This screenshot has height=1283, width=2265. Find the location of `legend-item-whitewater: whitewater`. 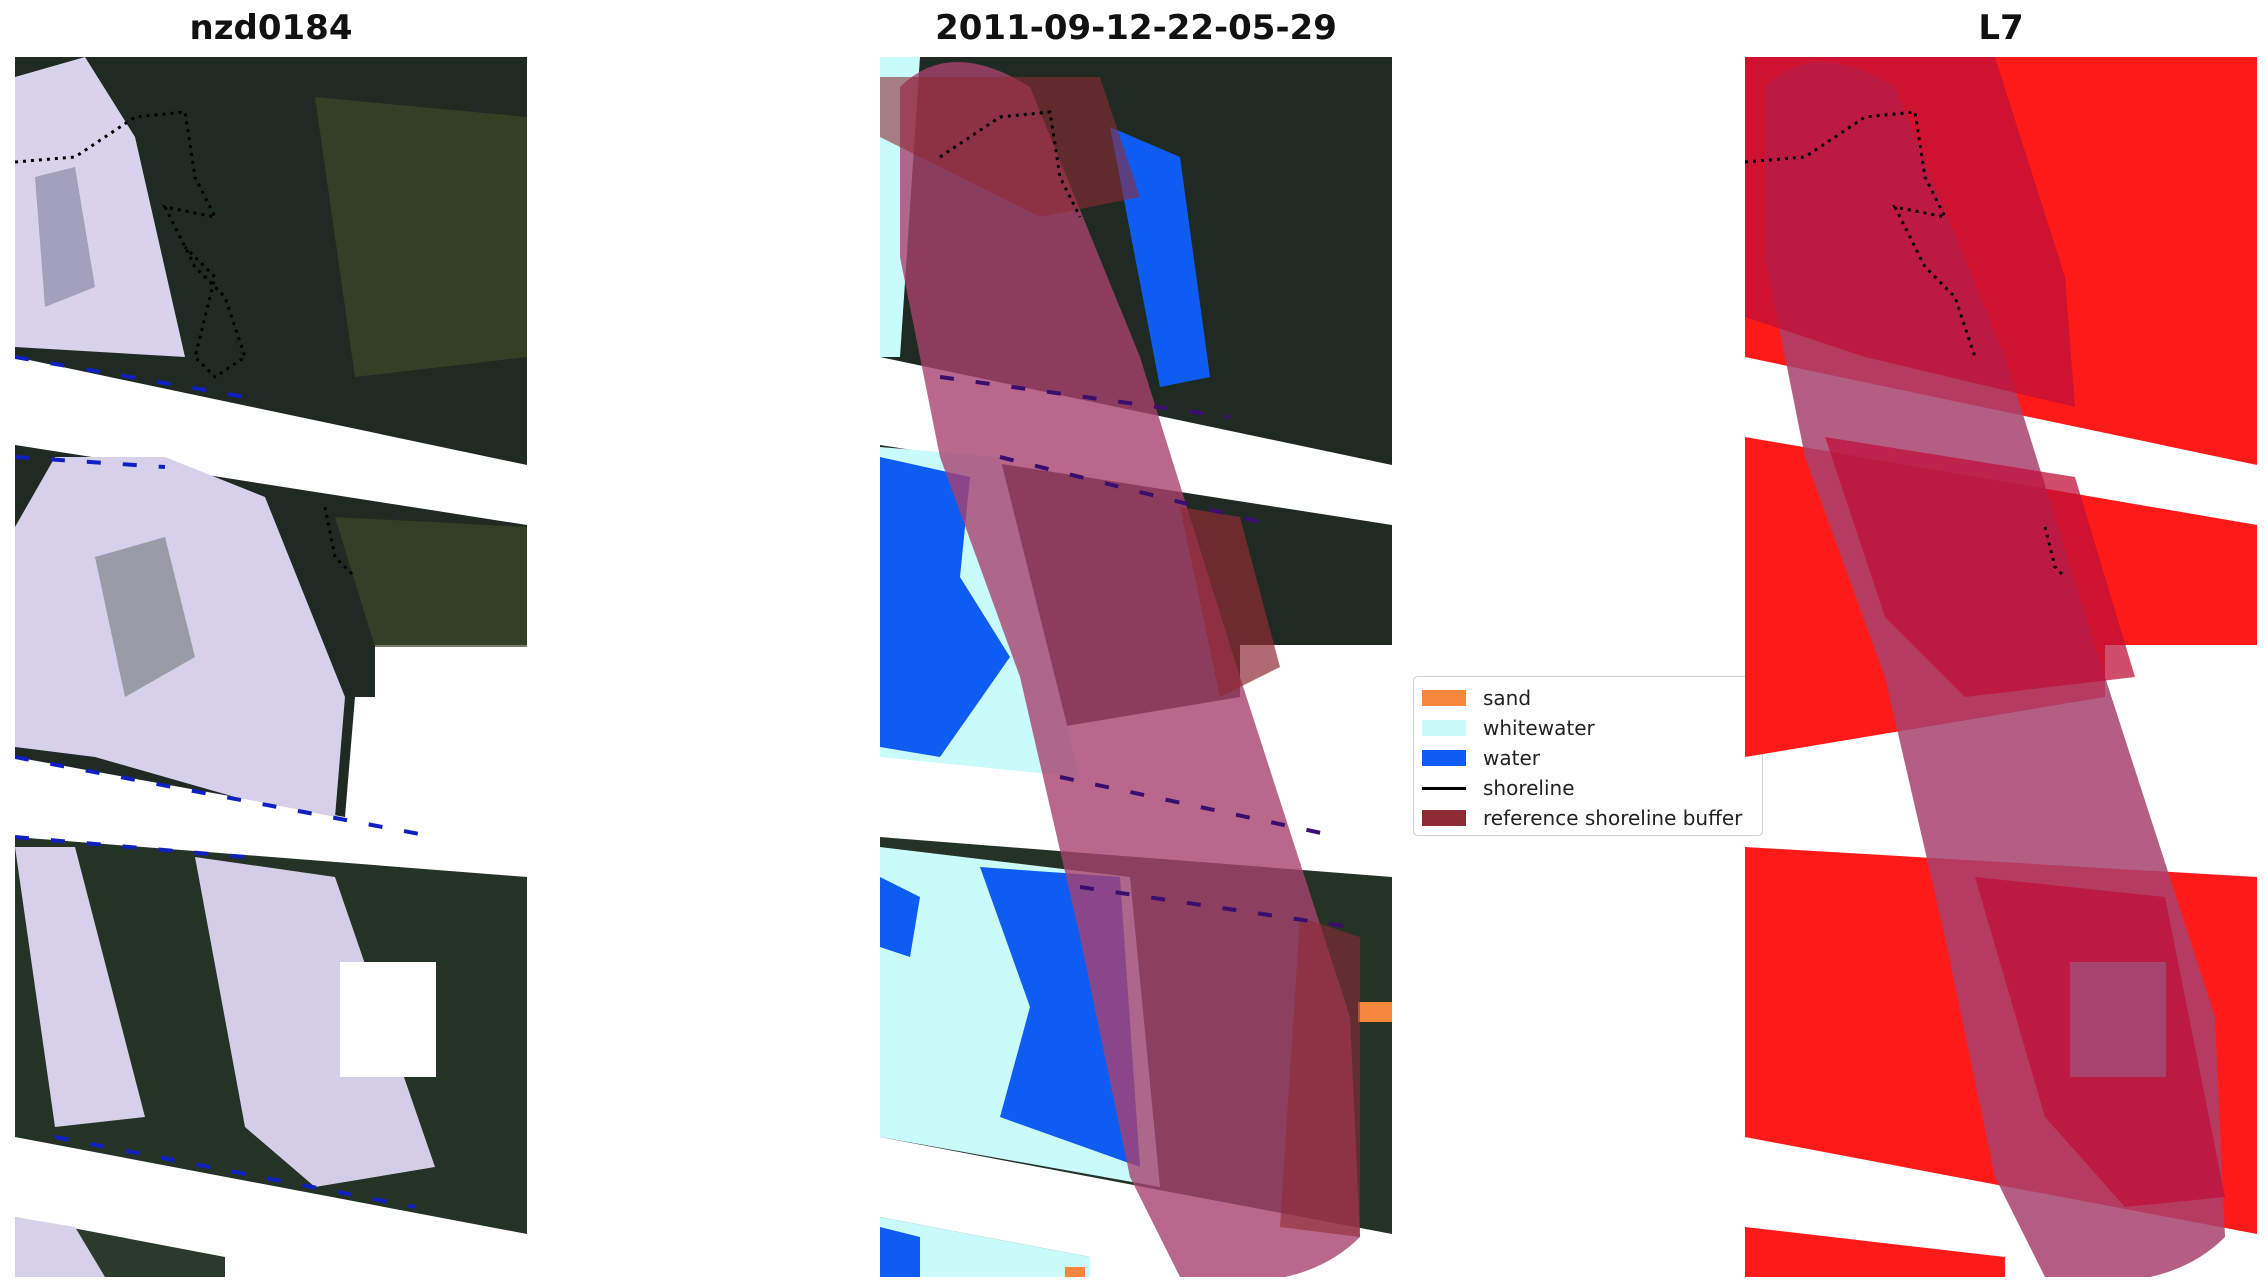

legend-item-whitewater: whitewater is located at coordinates (1588, 728).